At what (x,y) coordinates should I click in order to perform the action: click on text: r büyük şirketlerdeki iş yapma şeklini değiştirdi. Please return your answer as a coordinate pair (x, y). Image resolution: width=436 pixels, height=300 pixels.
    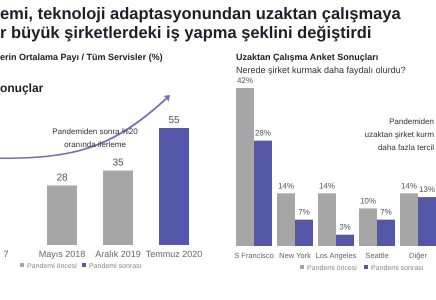
    Looking at the image, I should click on (186, 33).